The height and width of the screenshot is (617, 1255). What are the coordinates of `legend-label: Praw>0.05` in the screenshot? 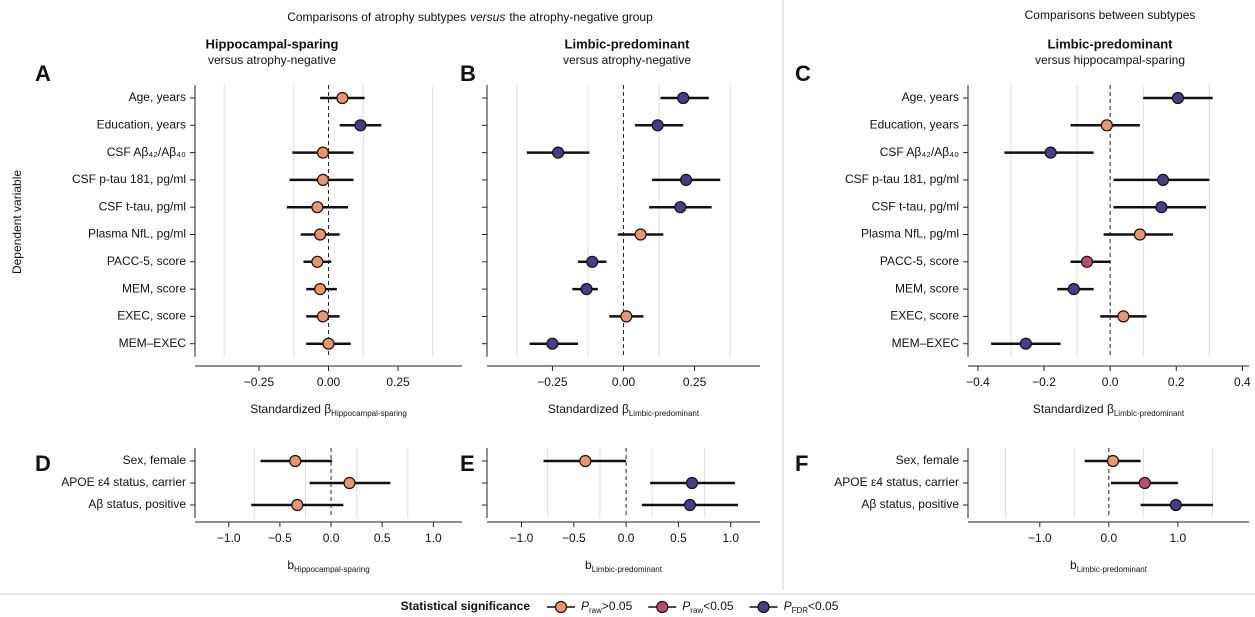 It's located at (607, 607).